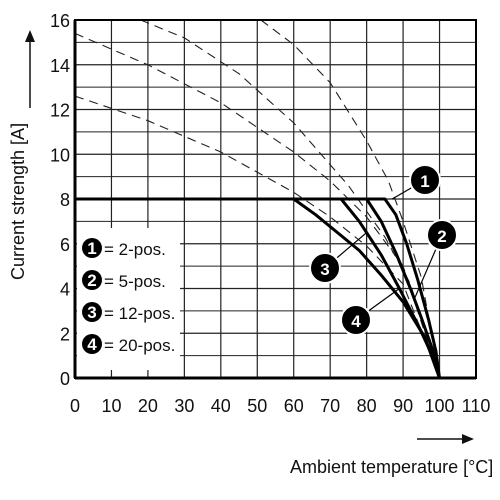 The width and height of the screenshot is (500, 500). What do you see at coordinates (65, 245) in the screenshot?
I see `y-tick-label: 6` at bounding box center [65, 245].